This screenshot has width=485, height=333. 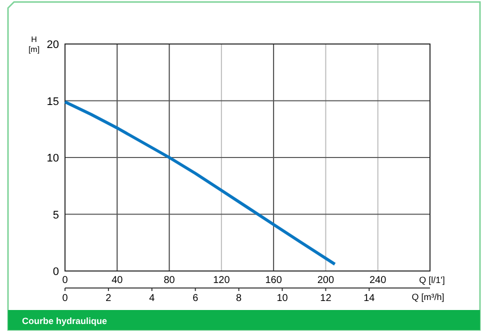 What do you see at coordinates (52, 45) in the screenshot?
I see `y-tick-label: 20` at bounding box center [52, 45].